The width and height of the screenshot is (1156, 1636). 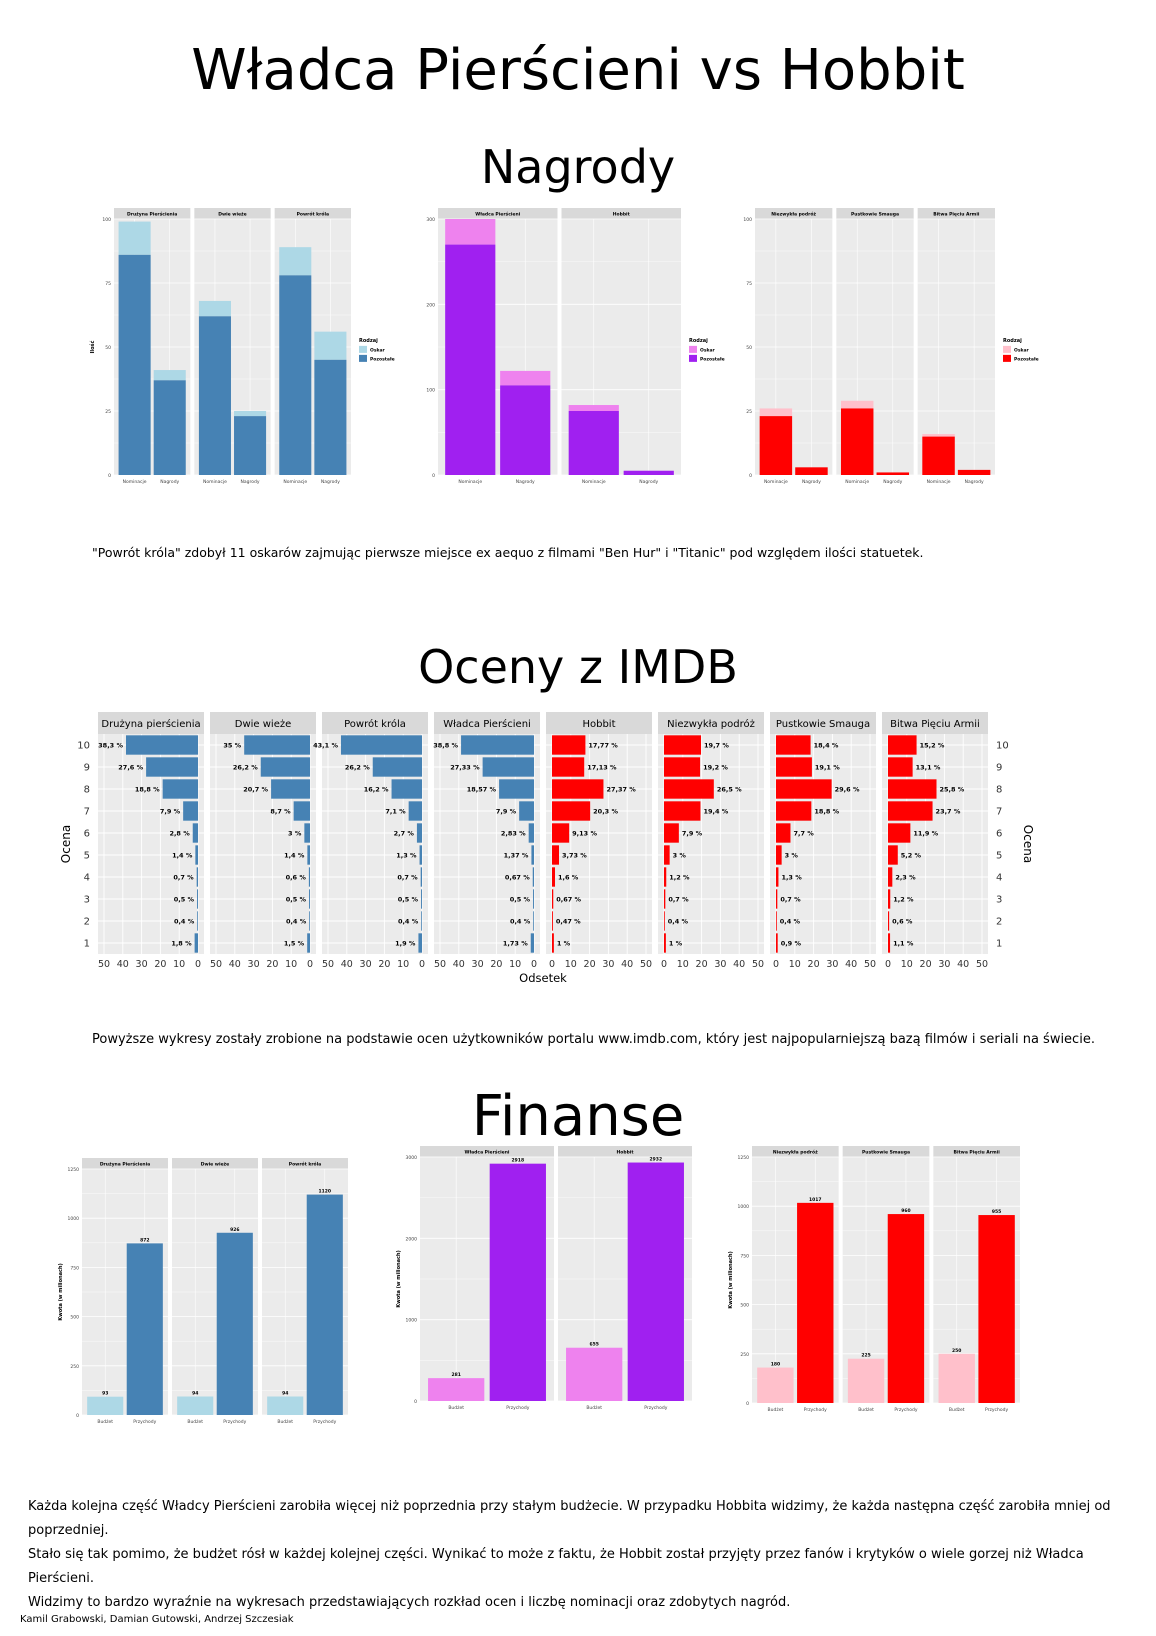 I want to click on data-label: 0,7 %, so click(x=183, y=878).